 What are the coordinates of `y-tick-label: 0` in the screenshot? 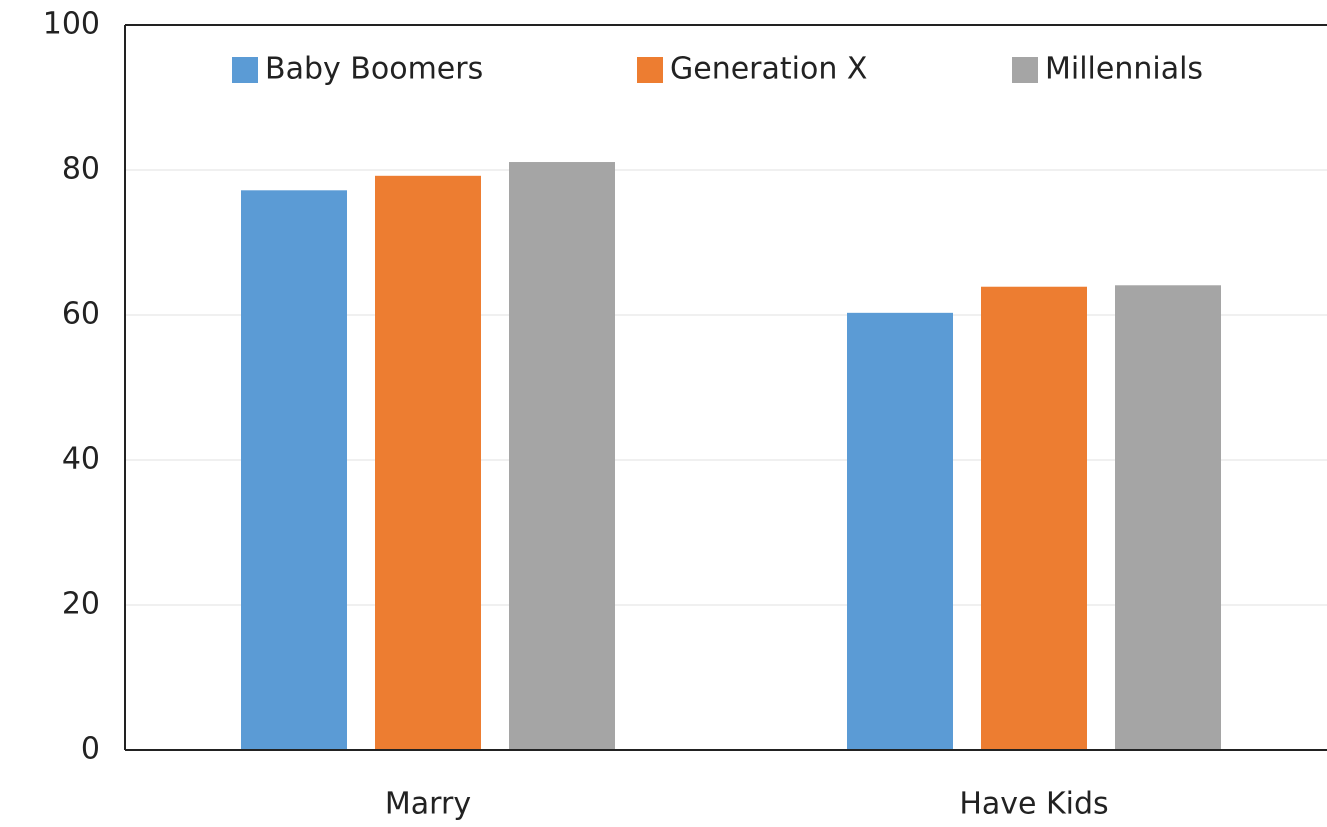 It's located at (90, 749).